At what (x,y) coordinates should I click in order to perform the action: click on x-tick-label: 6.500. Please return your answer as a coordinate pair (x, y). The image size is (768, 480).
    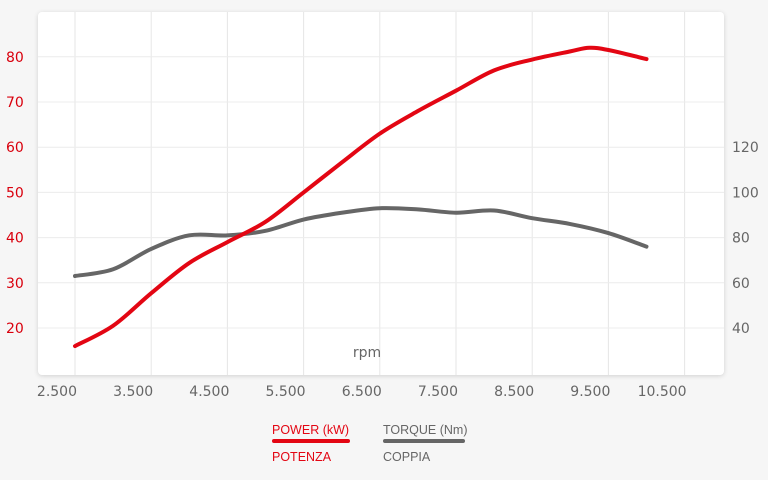
    Looking at the image, I should click on (362, 392).